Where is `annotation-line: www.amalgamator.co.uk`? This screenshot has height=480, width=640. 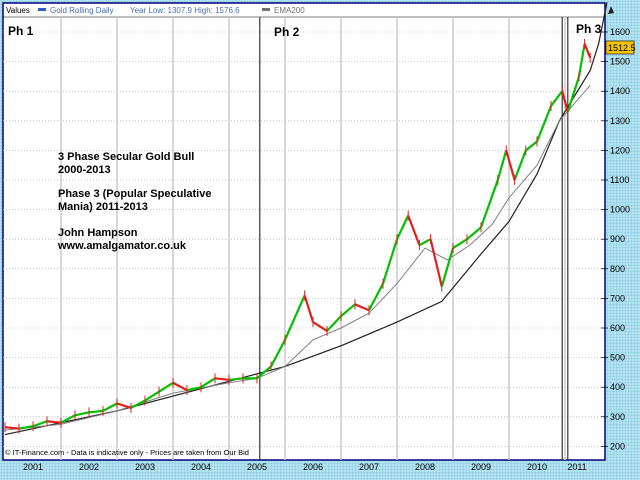
annotation-line: www.amalgamator.co.uk is located at coordinates (122, 246).